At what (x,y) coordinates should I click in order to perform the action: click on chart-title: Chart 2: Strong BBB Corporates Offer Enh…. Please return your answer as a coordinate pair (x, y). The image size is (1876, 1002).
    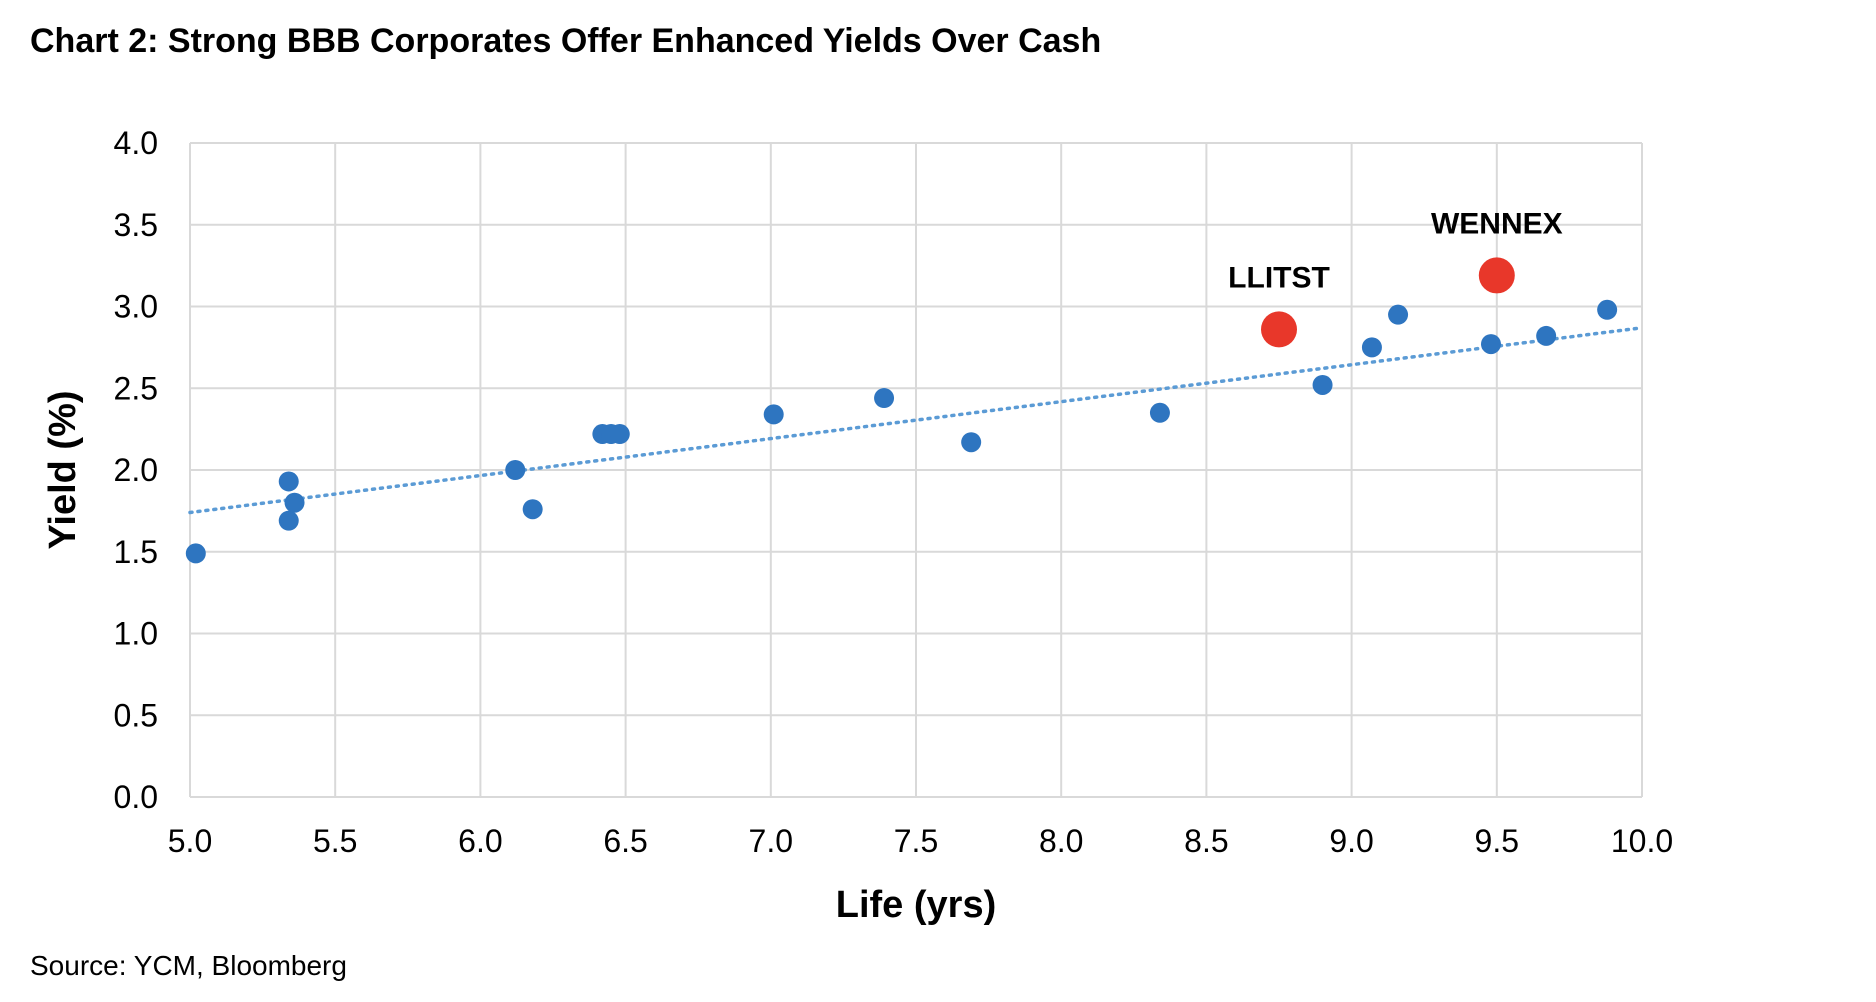
    Looking at the image, I should click on (566, 41).